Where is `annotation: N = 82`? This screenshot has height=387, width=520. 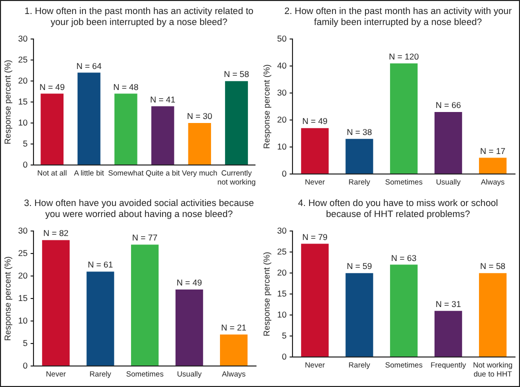
annotation: N = 82 is located at coordinates (56, 233).